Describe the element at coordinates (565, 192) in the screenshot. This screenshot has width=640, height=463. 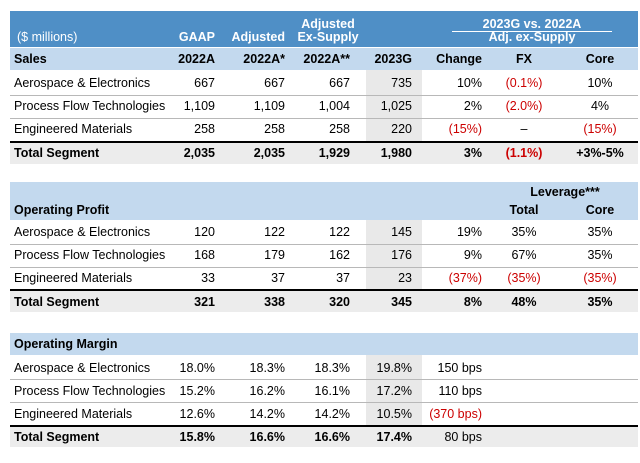
I see `leverage-header: Leverage***` at that location.